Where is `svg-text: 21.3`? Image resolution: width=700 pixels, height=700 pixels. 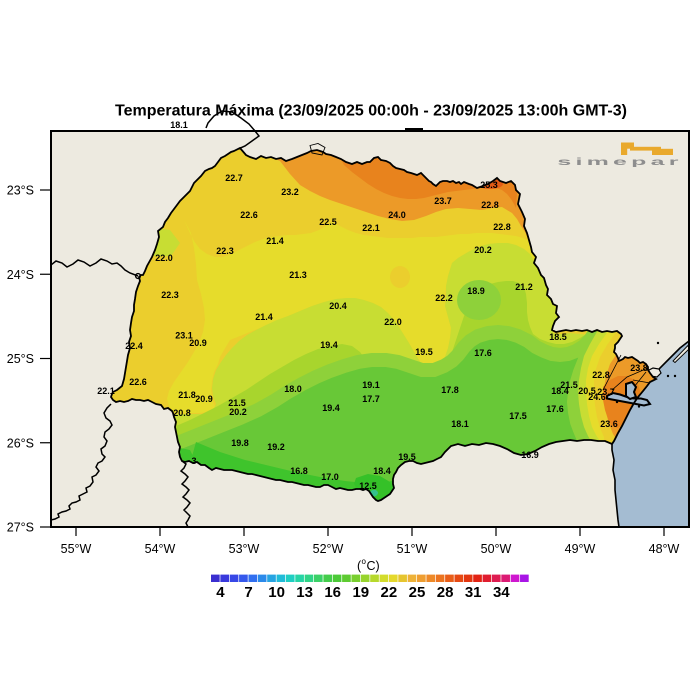 svg-text: 21.3 is located at coordinates (298, 275).